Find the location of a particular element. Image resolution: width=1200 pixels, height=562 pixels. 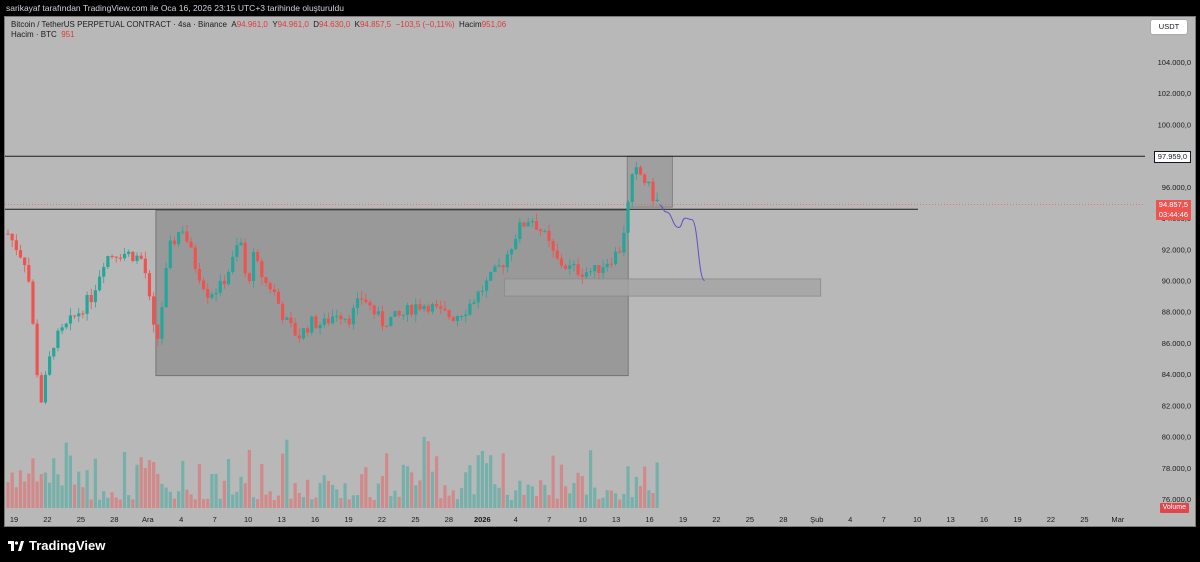

y-axis-tick-label: 80.000,0 is located at coordinates (1176, 437).